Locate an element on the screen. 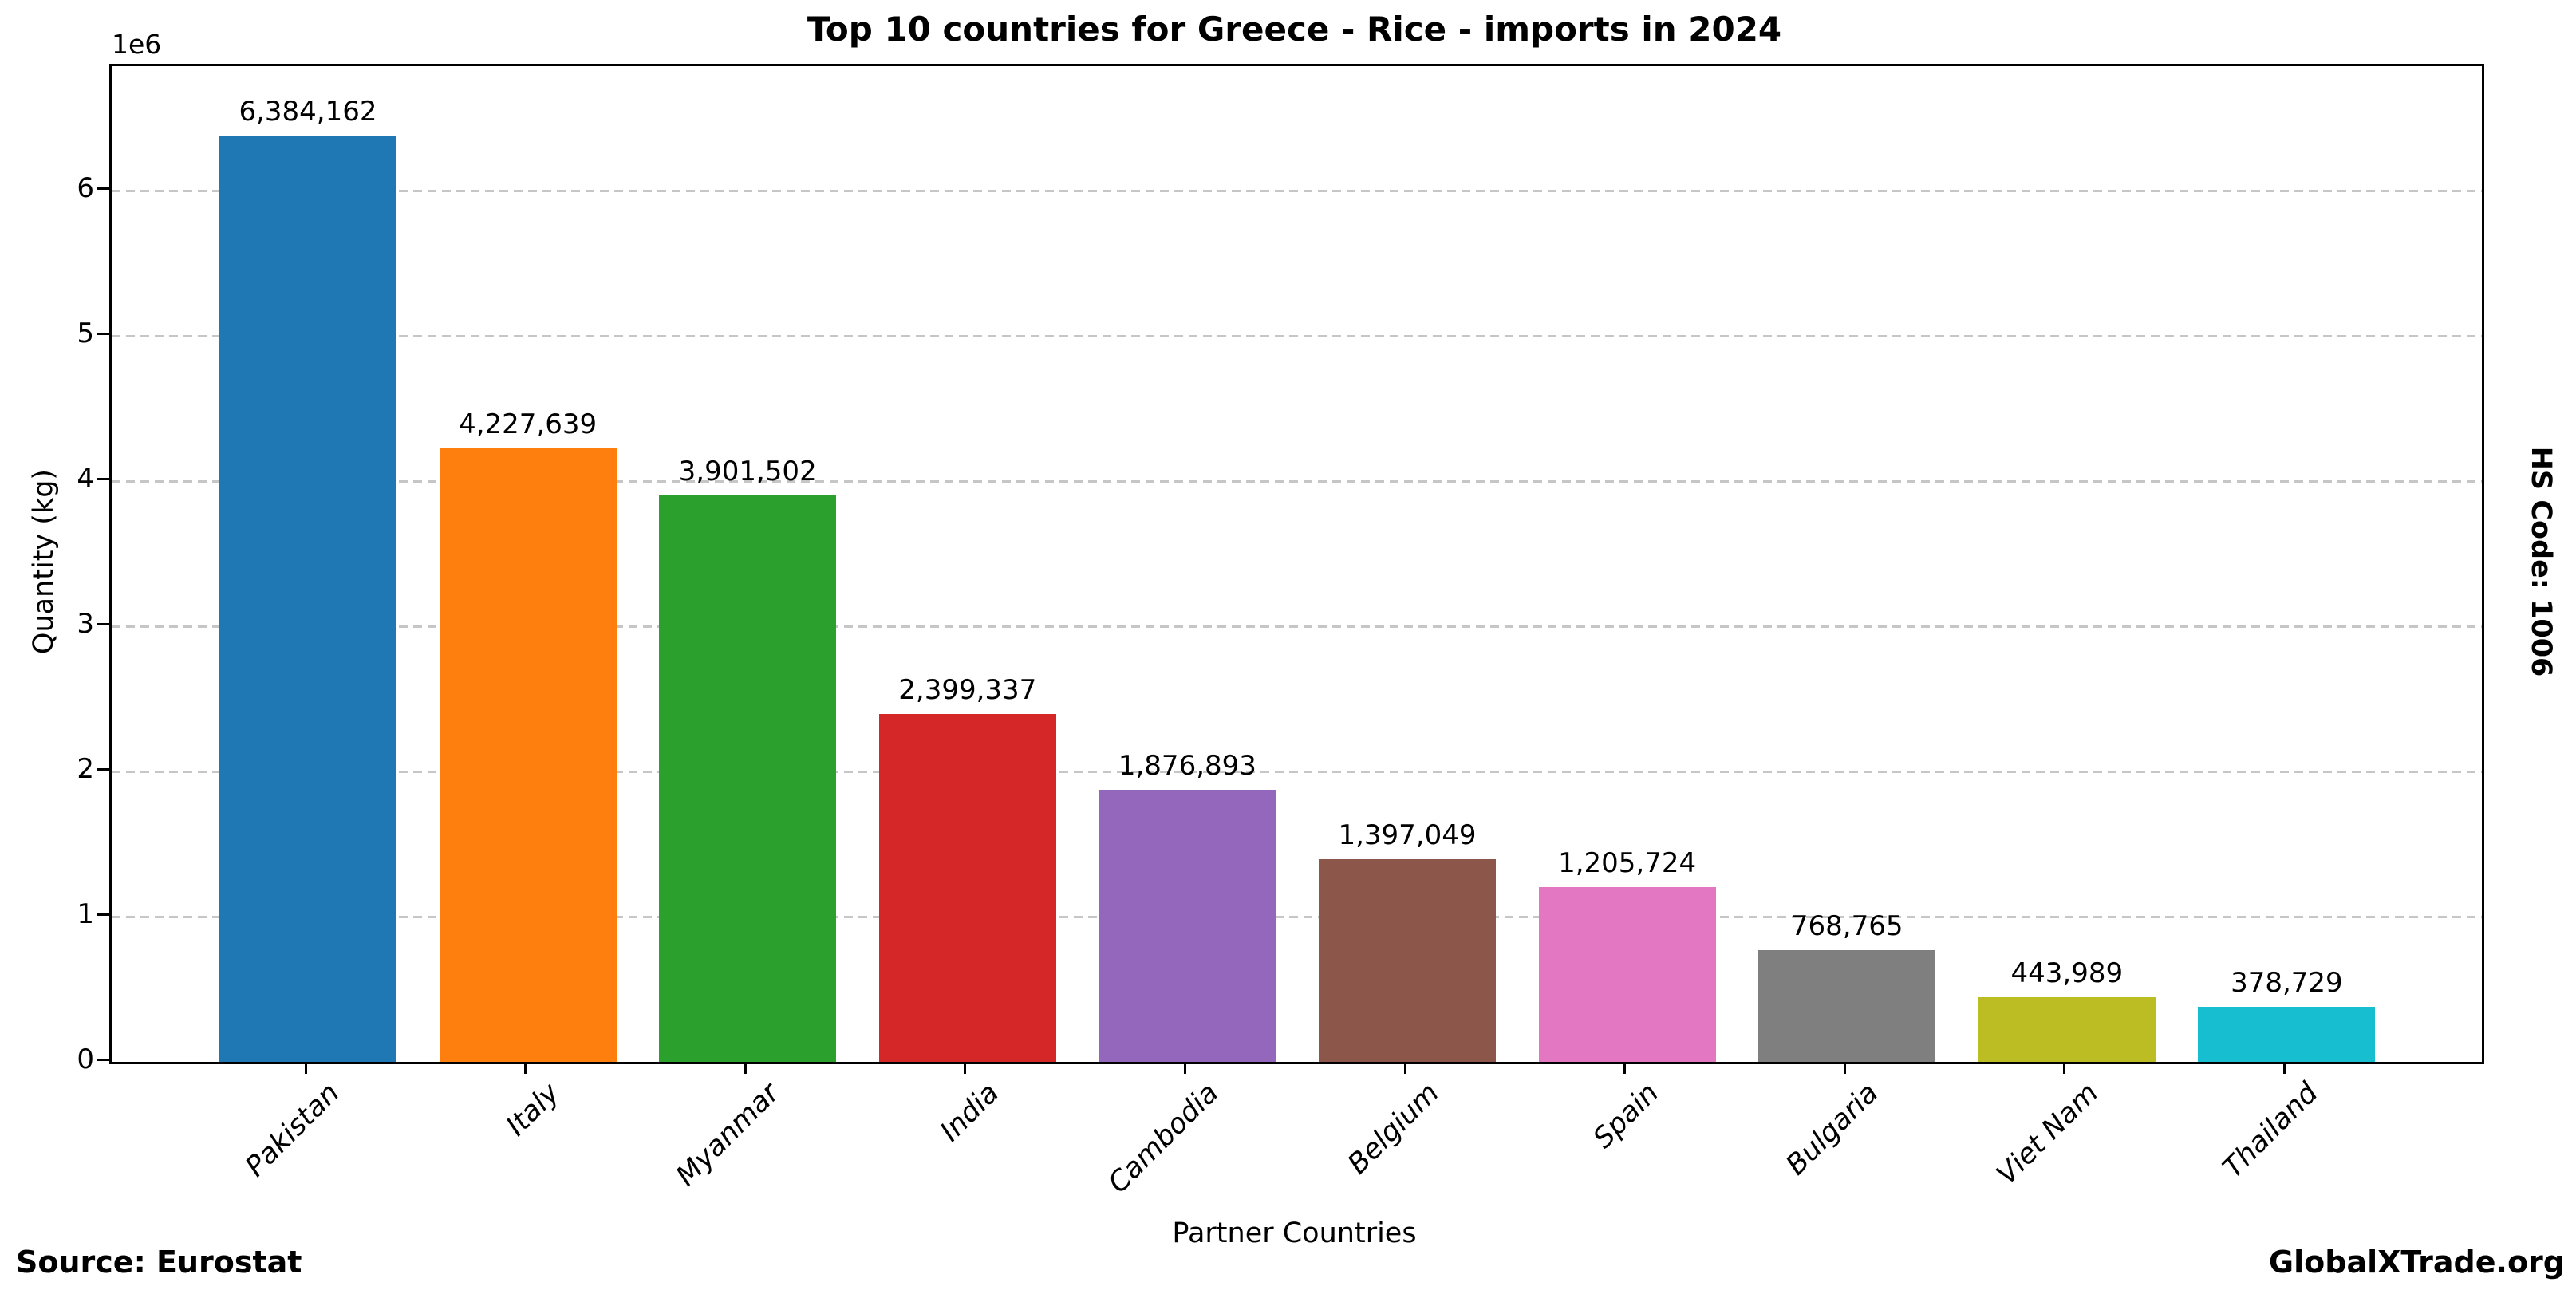 The image size is (2576, 1298). x-category-label-text: Viet Nam is located at coordinates (2048, 1134).